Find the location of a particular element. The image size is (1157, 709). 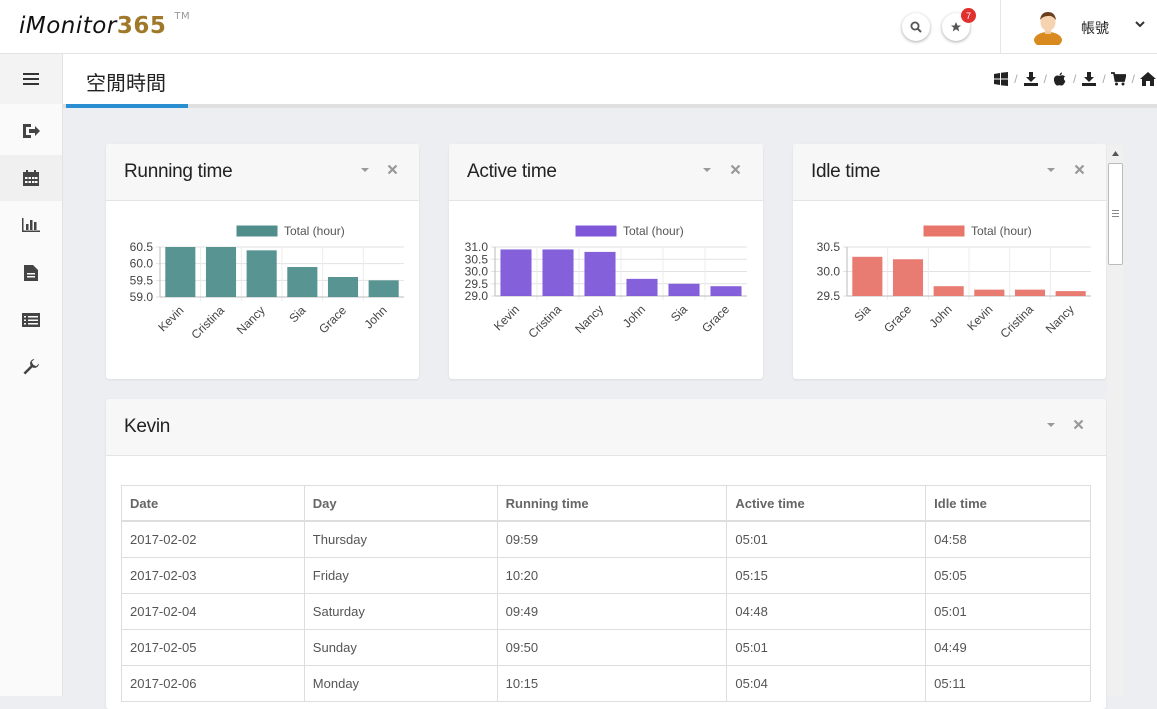

sidebar-item-documents is located at coordinates (31, 273).